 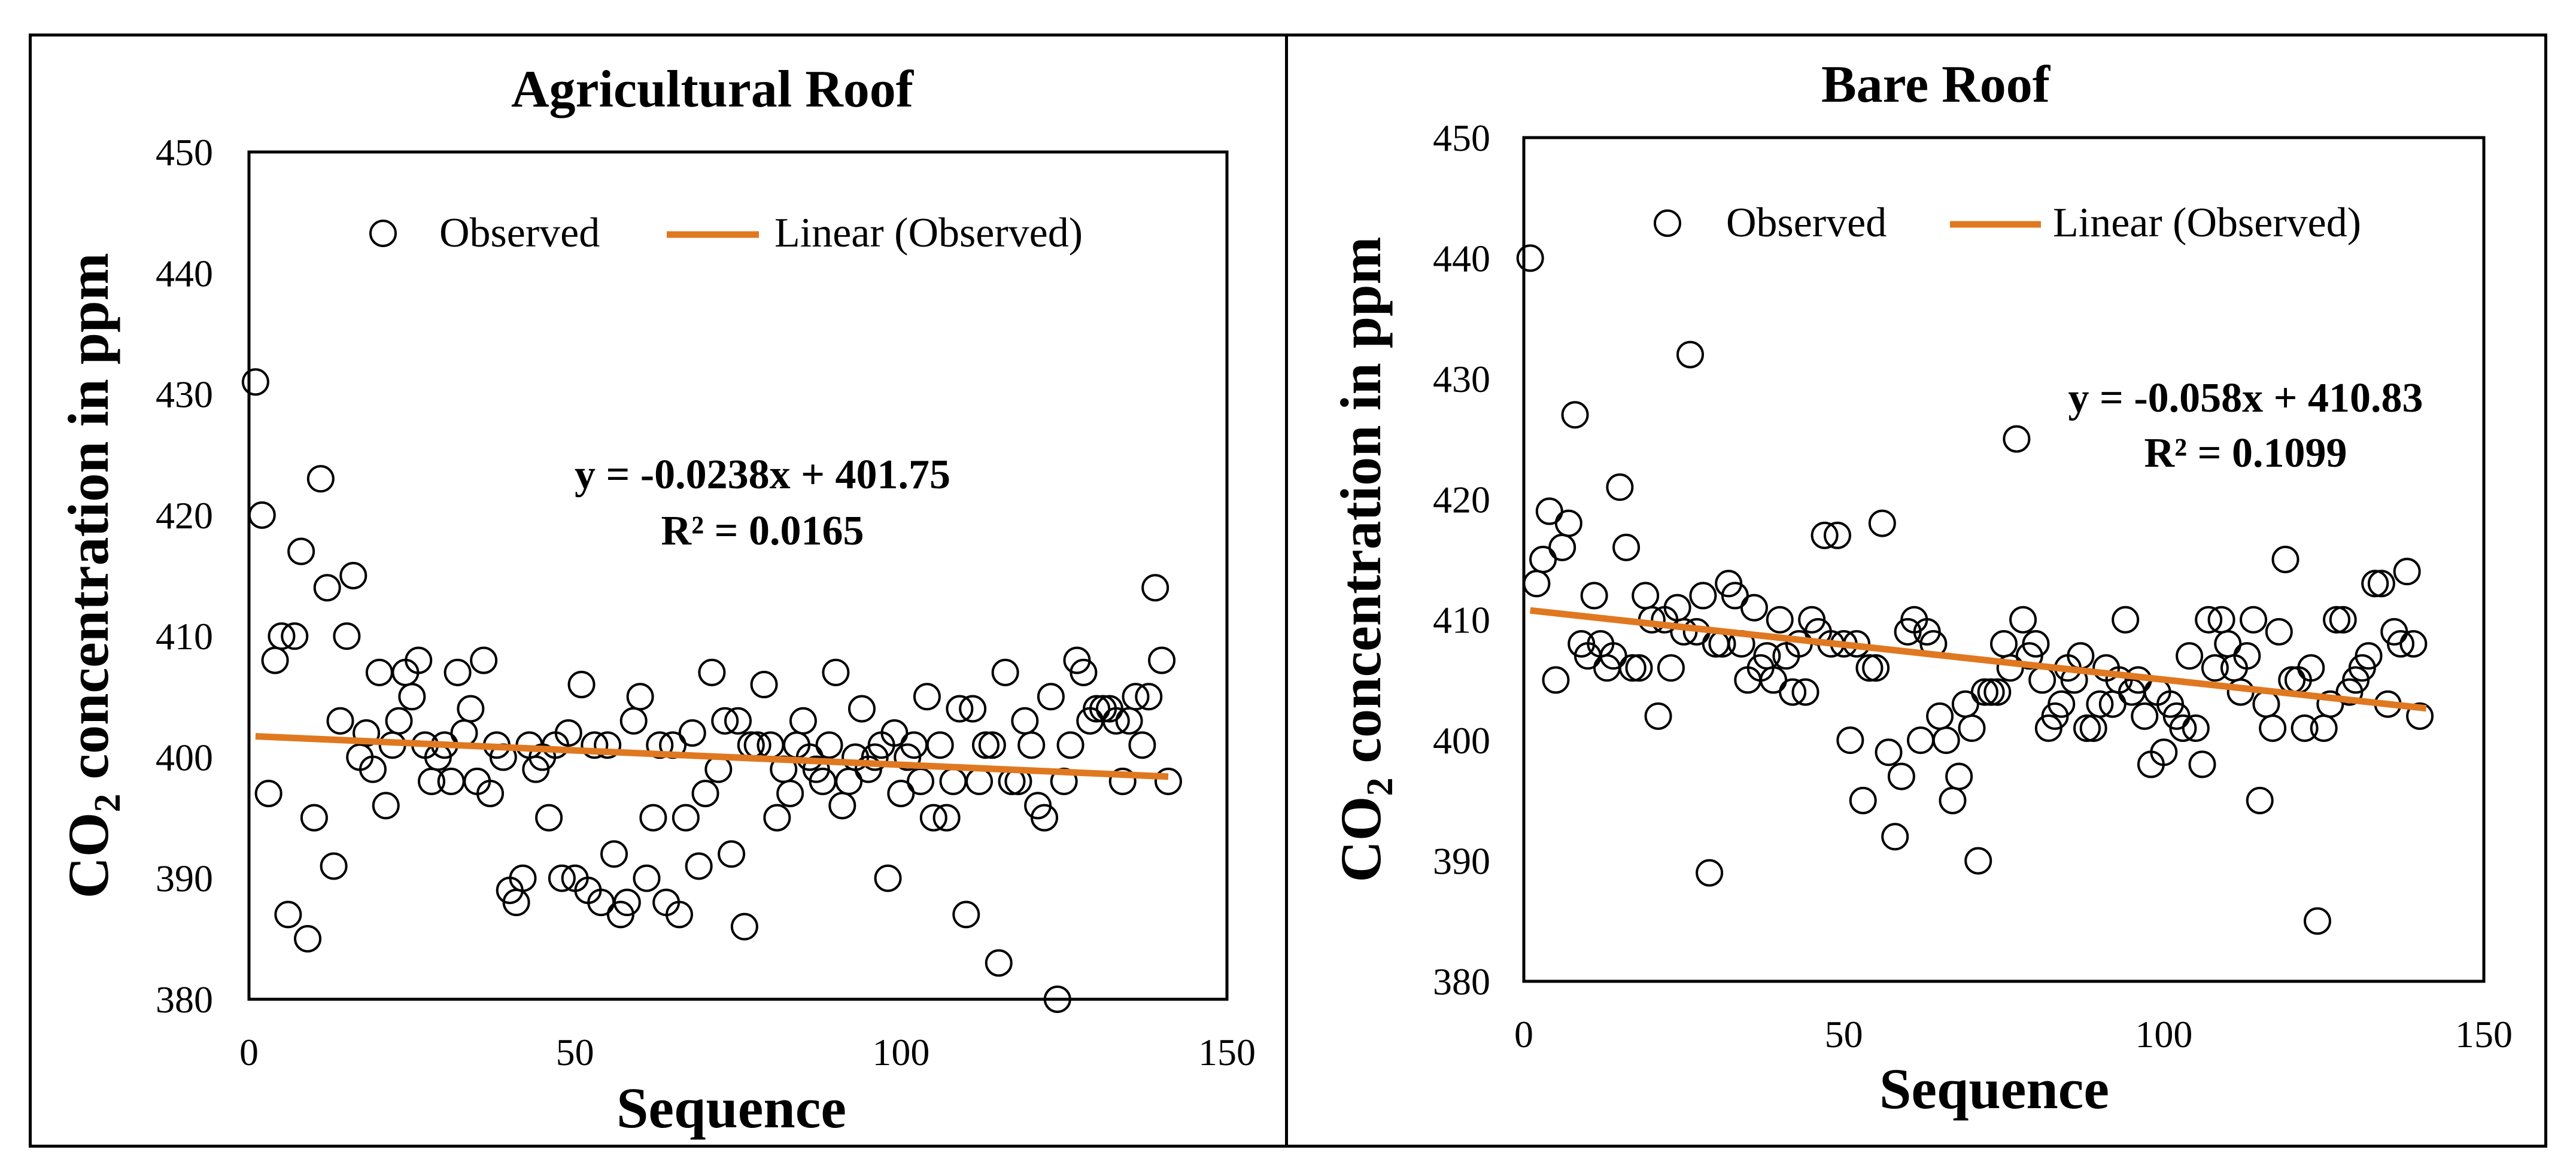 What do you see at coordinates (1461, 379) in the screenshot?
I see `y-tick-label: 430` at bounding box center [1461, 379].